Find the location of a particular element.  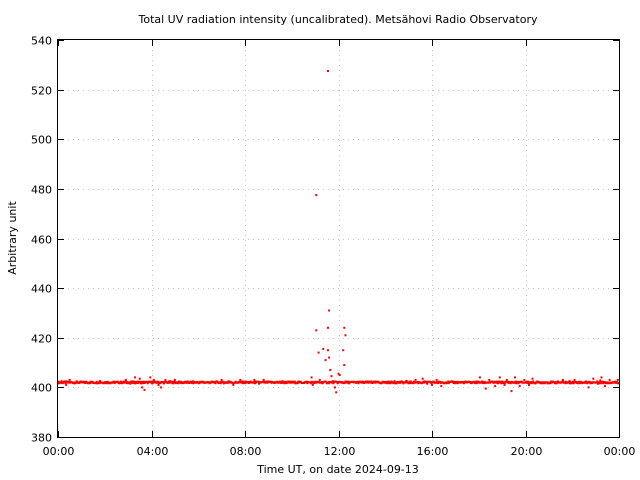

y-tick-label: 540 is located at coordinates (41, 41).